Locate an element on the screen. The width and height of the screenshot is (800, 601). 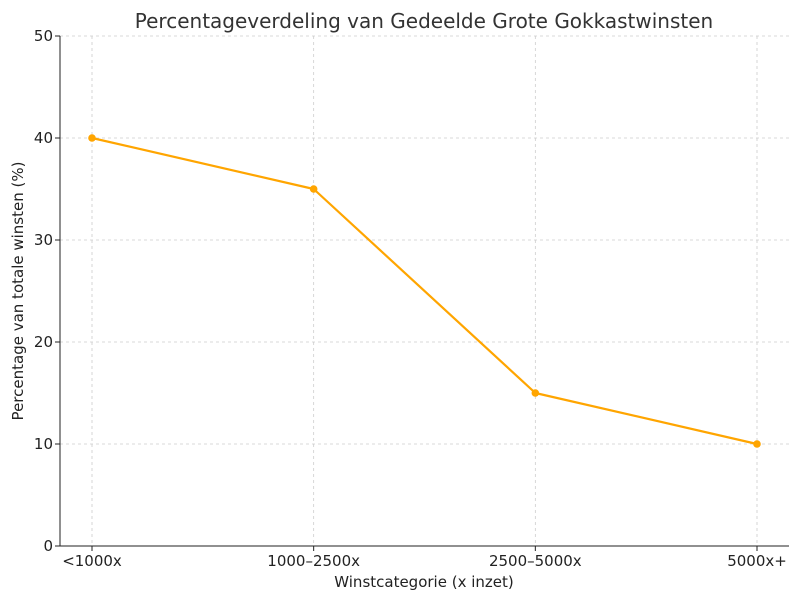
y-tick-label: 20 is located at coordinates (43, 342).